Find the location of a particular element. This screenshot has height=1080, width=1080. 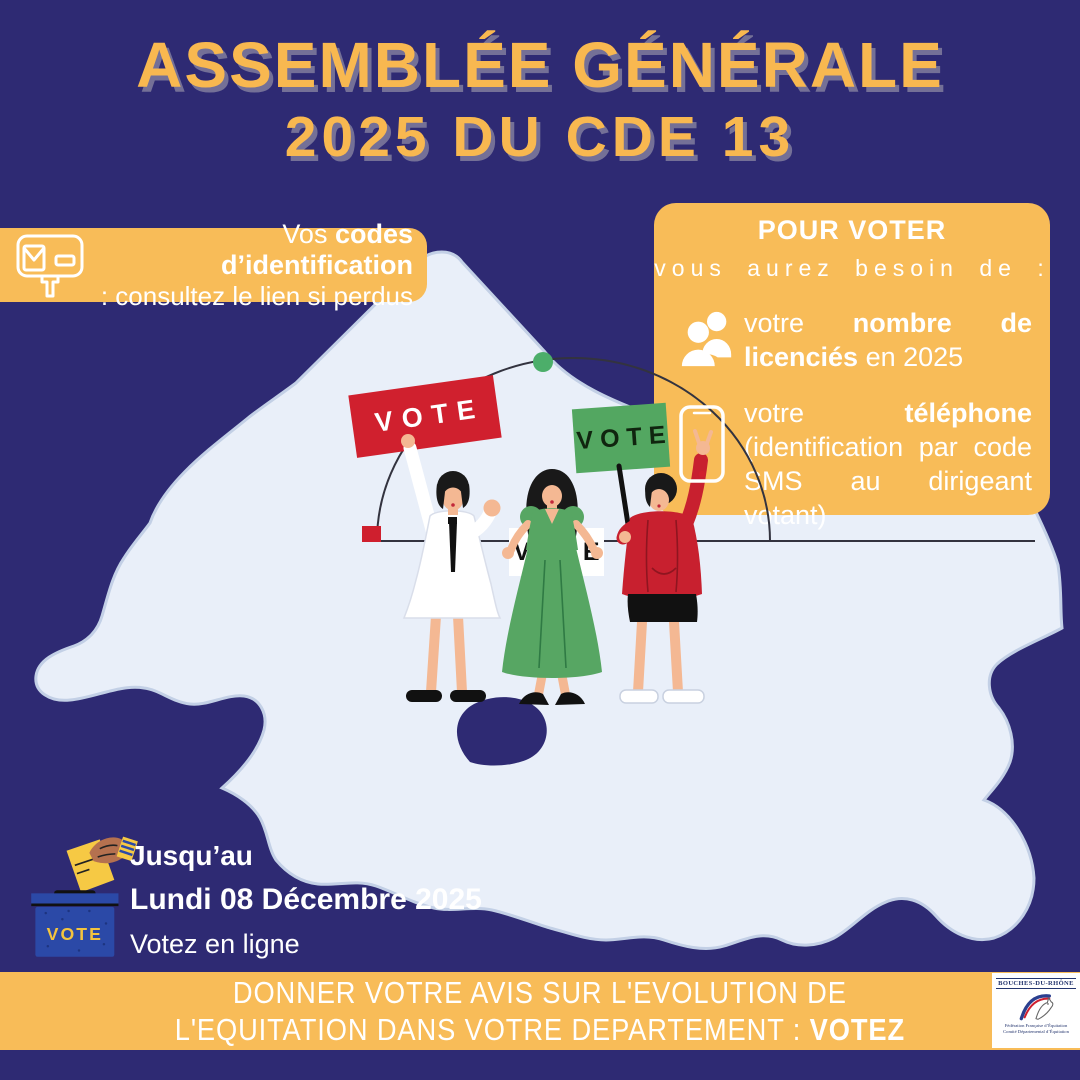

horse-logo-icon is located at coordinates (1036, 1006).